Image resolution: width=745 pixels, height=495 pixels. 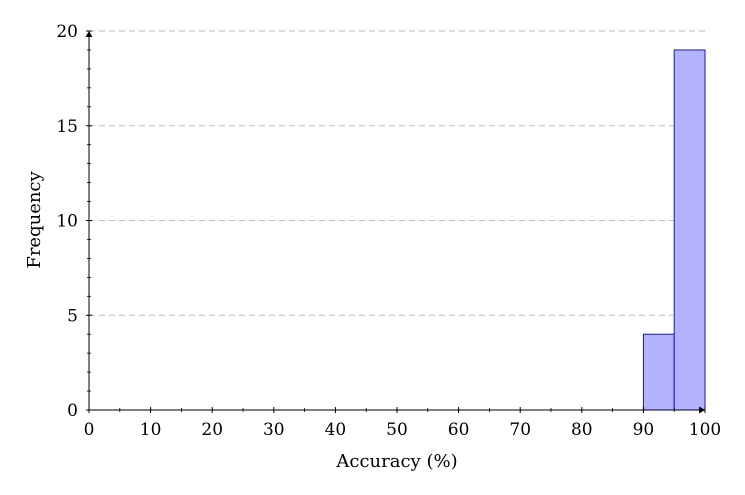 What do you see at coordinates (67, 127) in the screenshot?
I see `y-tick-label-15: 15` at bounding box center [67, 127].